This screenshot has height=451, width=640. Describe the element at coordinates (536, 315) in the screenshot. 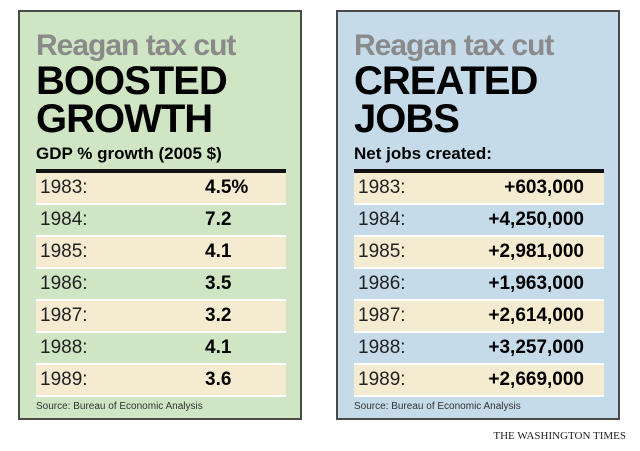

I see `value-cell: +2,614,000` at that location.